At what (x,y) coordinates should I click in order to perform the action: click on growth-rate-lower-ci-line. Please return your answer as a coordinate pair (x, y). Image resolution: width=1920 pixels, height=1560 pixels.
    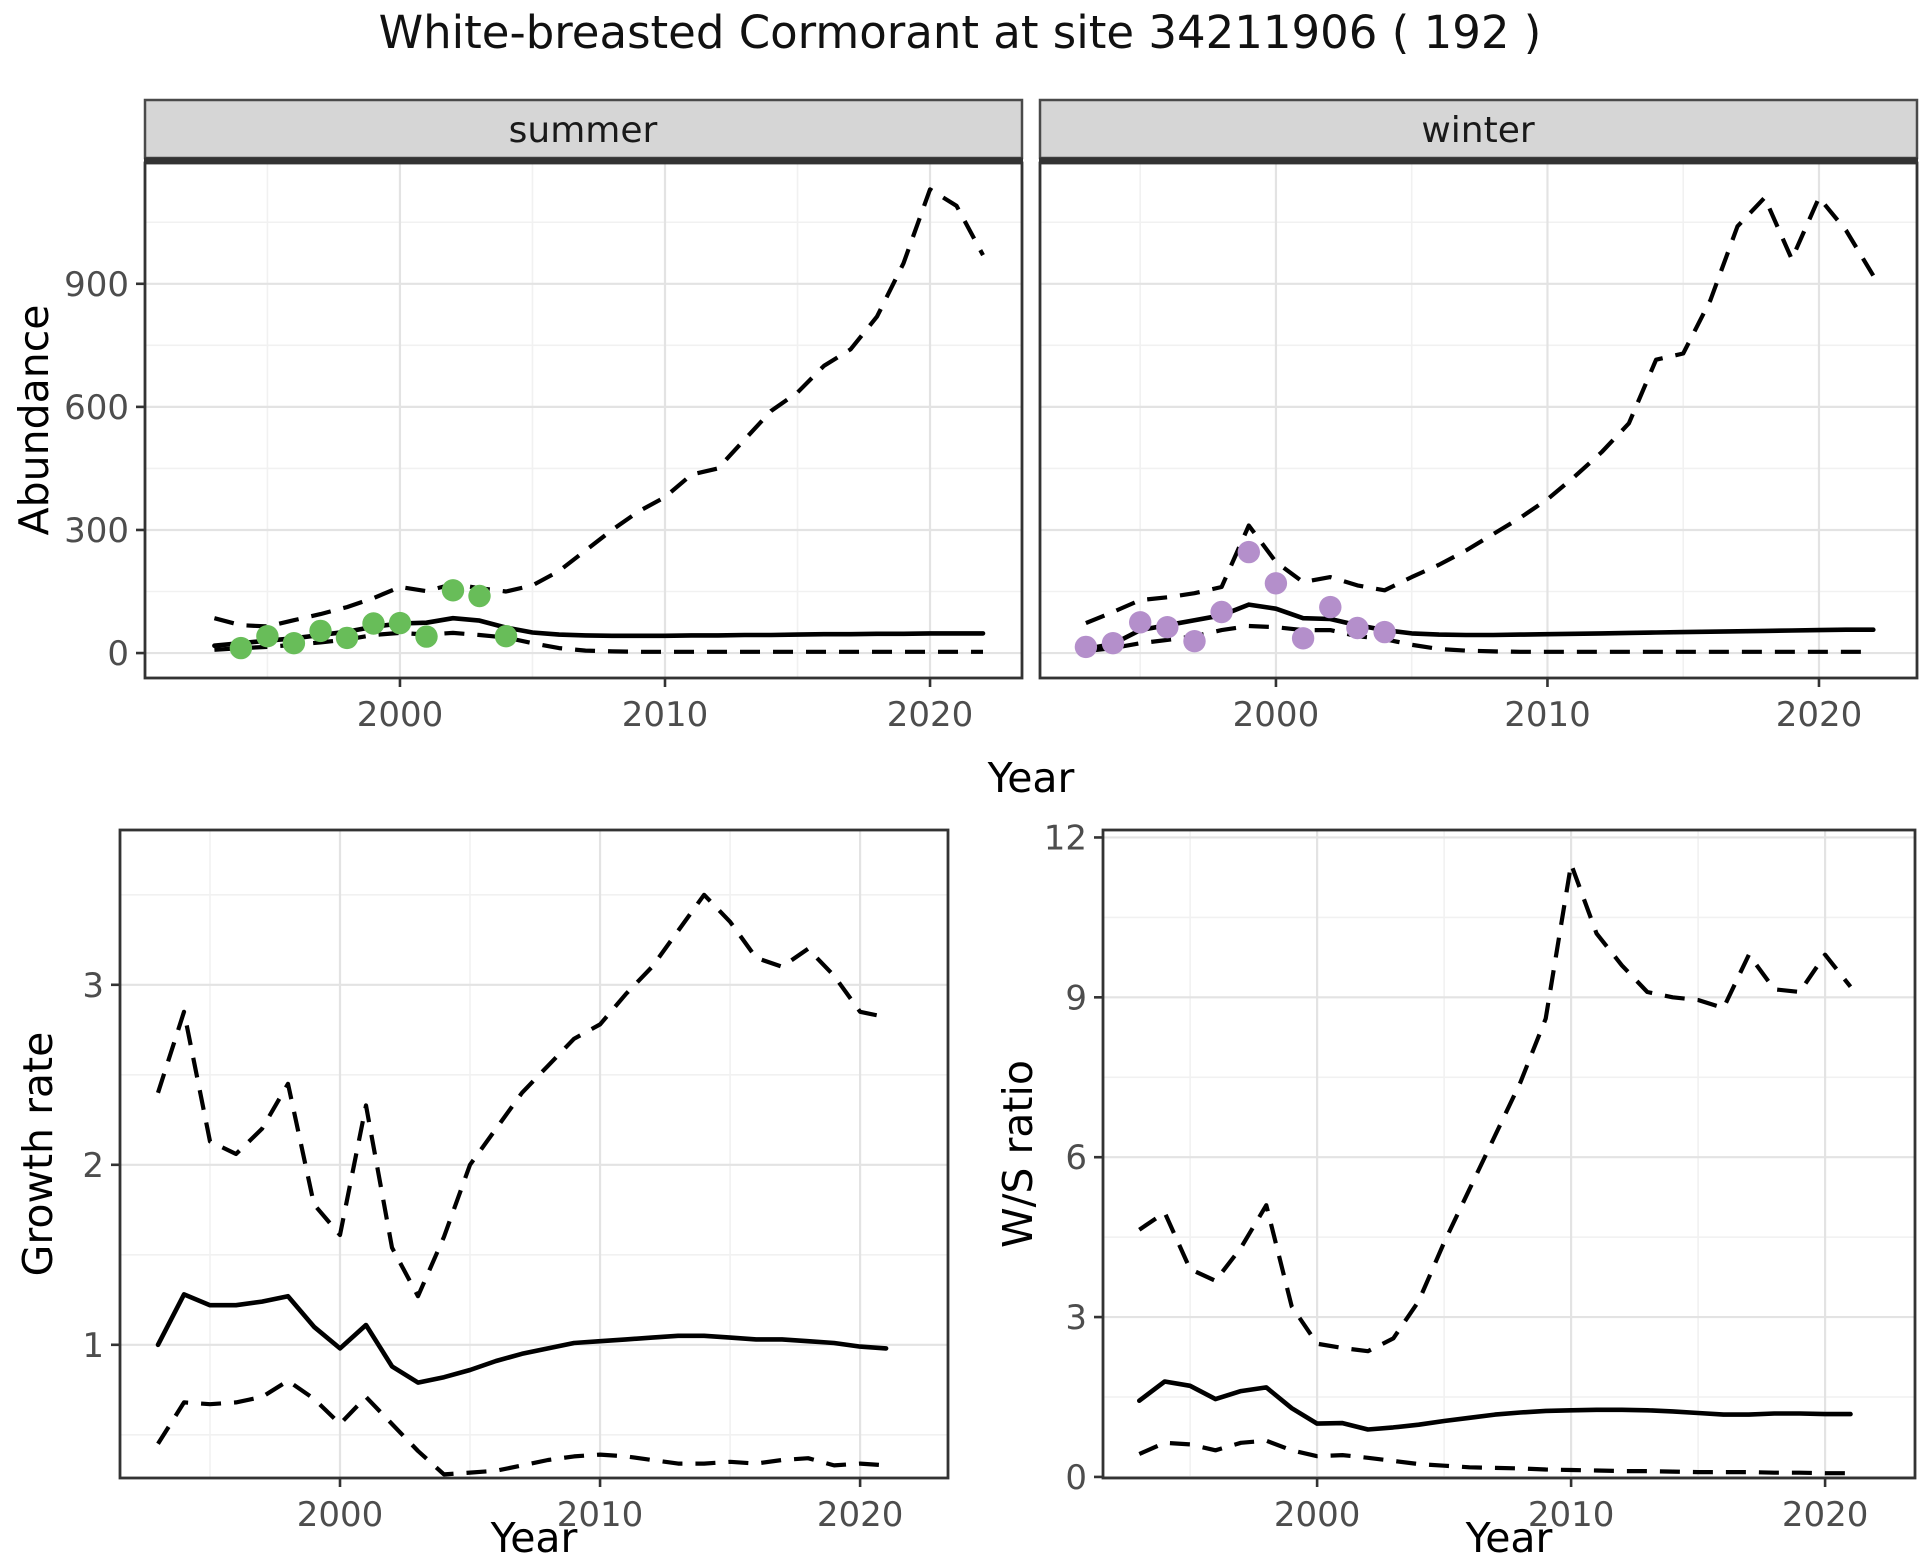
    Looking at the image, I should click on (521, 1427).